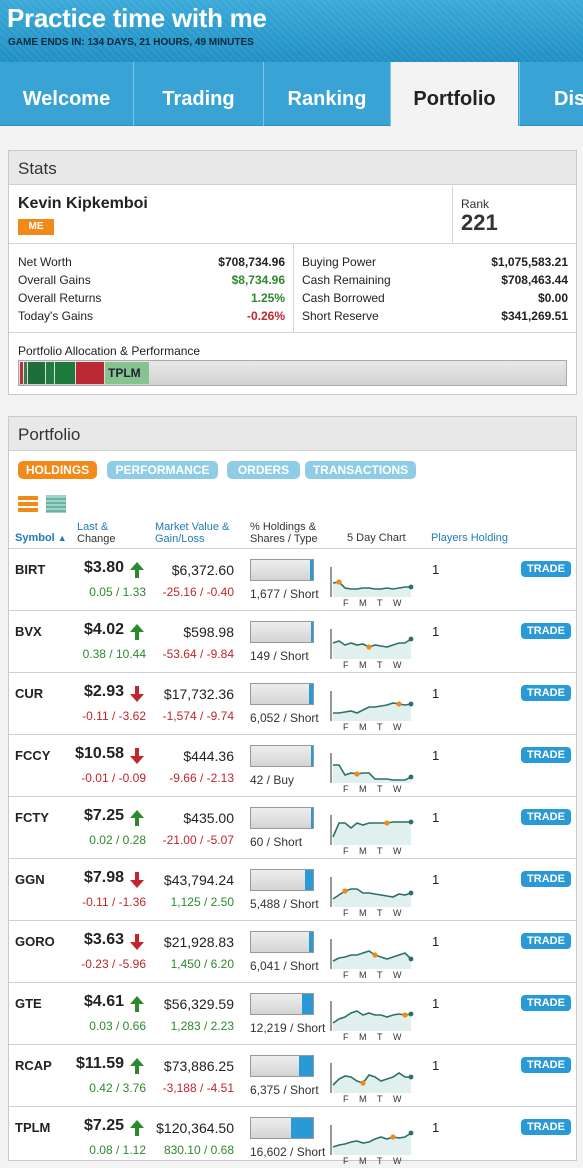 Image resolution: width=583 pixels, height=1168 pixels. I want to click on tab-holdings: HOLDINGS, so click(57, 470).